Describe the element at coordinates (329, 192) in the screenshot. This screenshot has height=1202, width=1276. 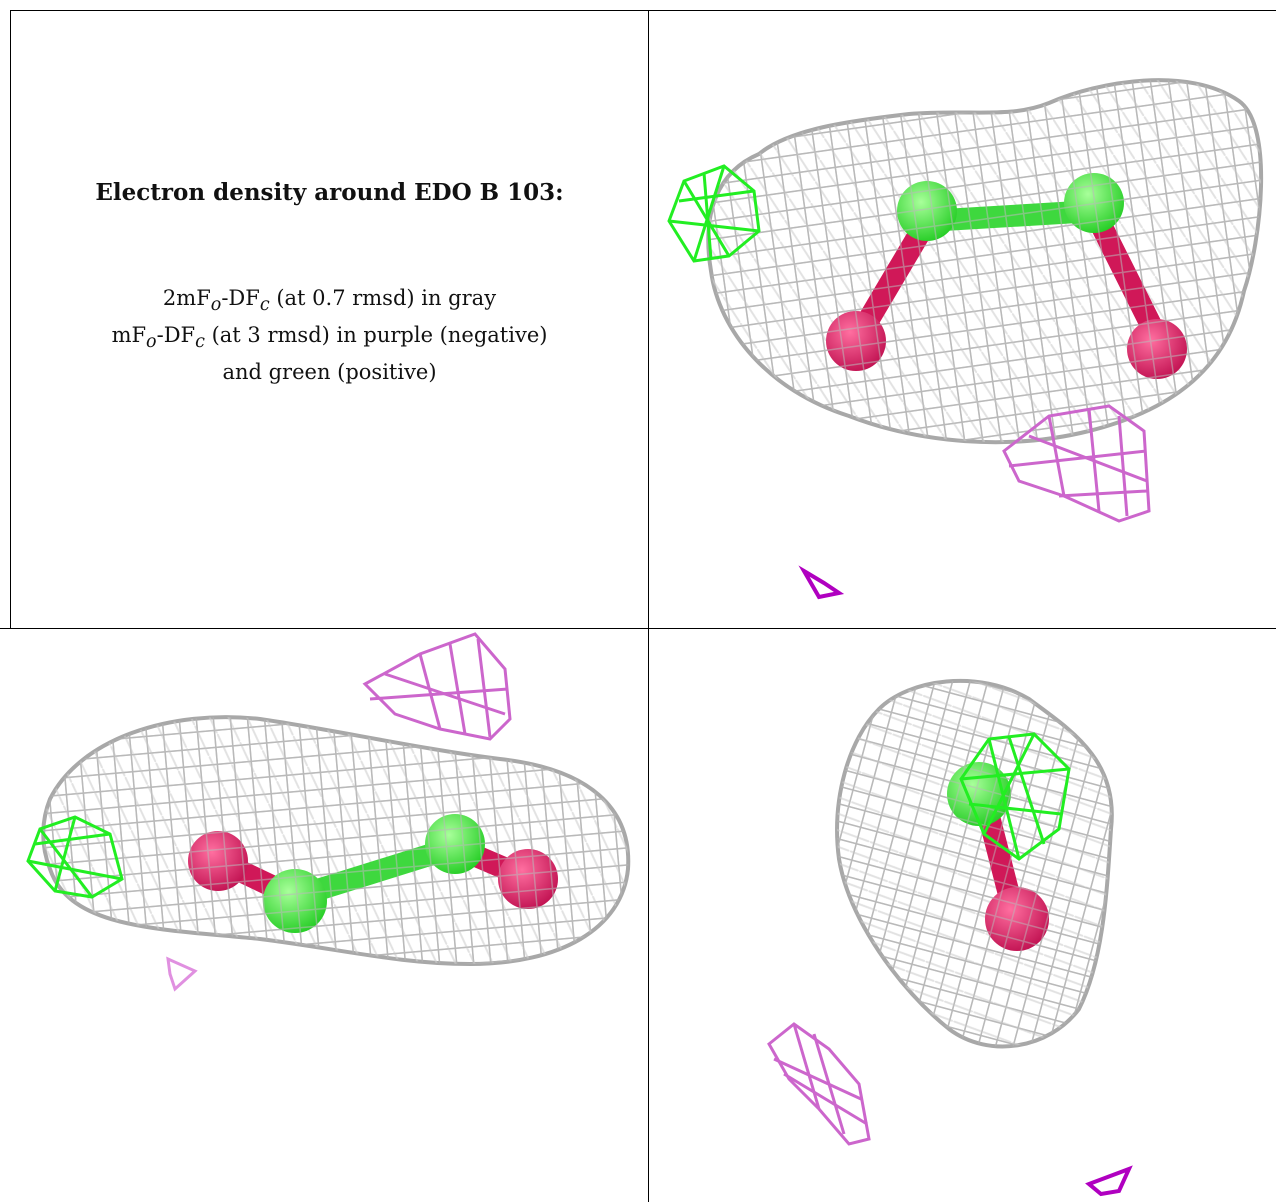
I see `figure-title: Electron density around EDO B 103:` at that location.